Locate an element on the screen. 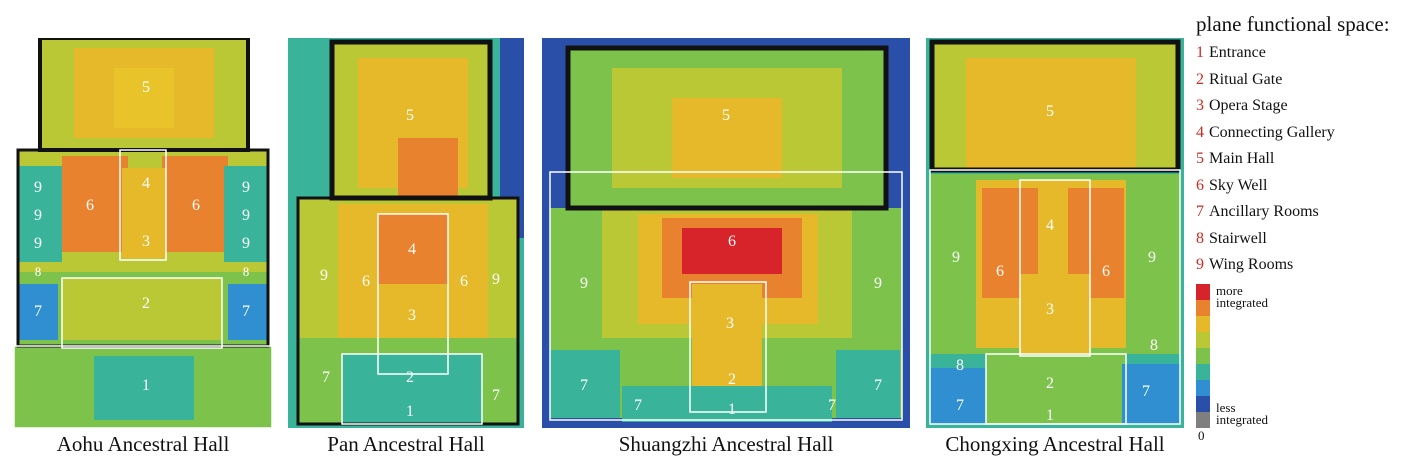 The image size is (1408, 468). legend-item-label: Main Hall is located at coordinates (1242, 158).